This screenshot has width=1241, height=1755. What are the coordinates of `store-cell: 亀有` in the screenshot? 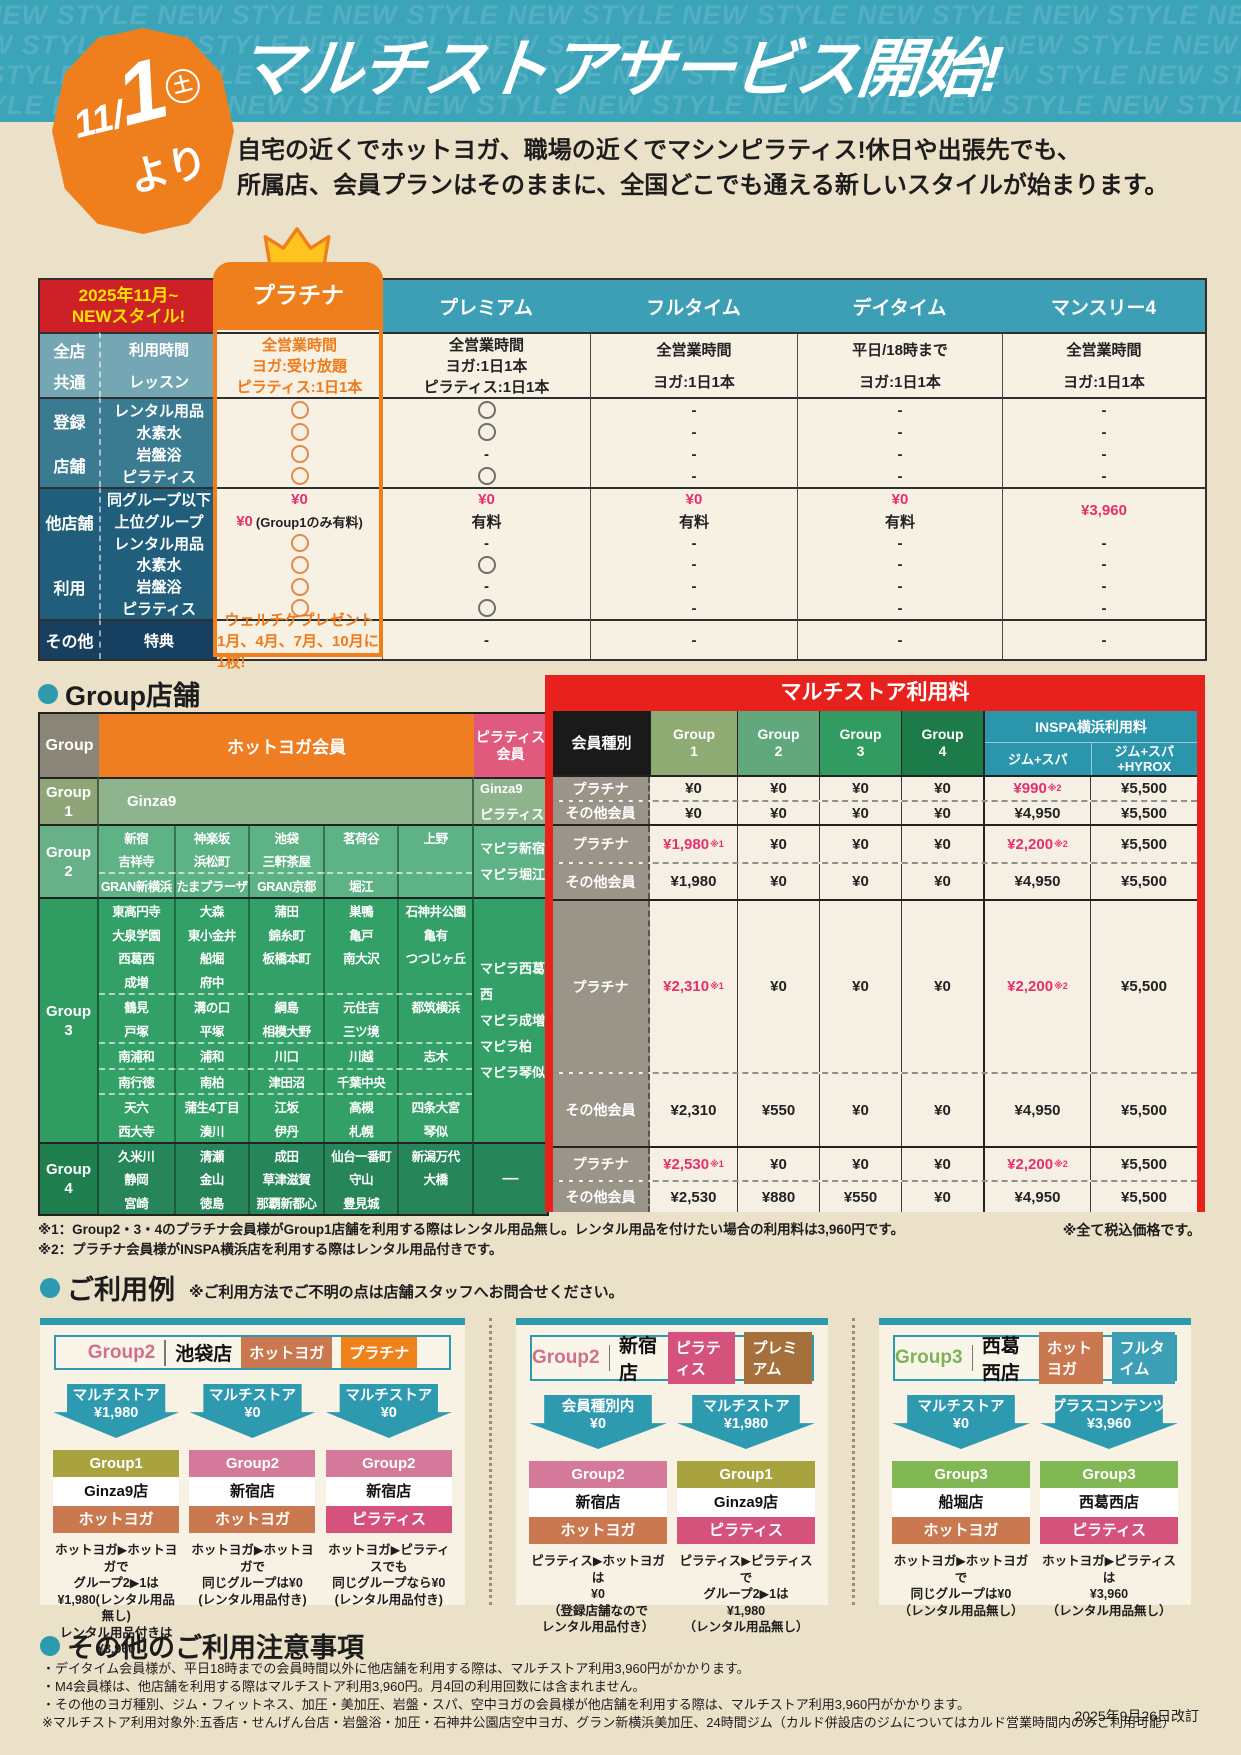 It's located at (434, 934).